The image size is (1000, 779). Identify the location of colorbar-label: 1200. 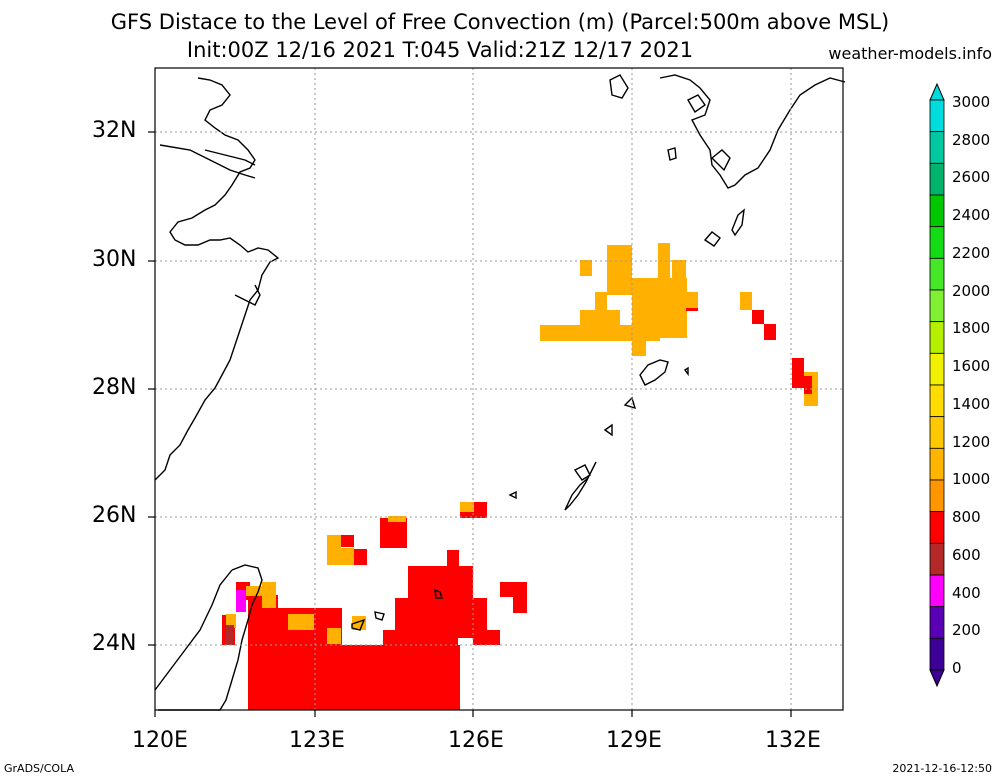
(971, 441).